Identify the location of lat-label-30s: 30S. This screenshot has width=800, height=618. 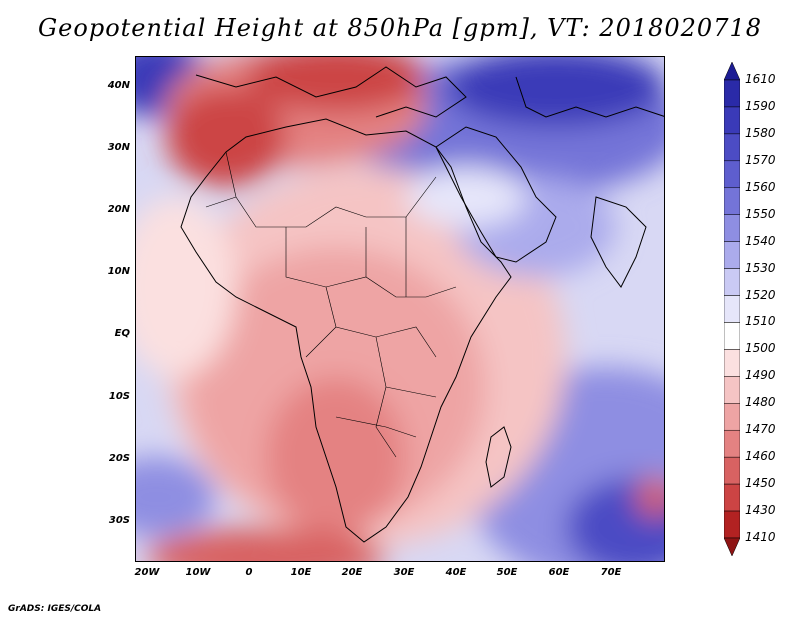
(119, 520).